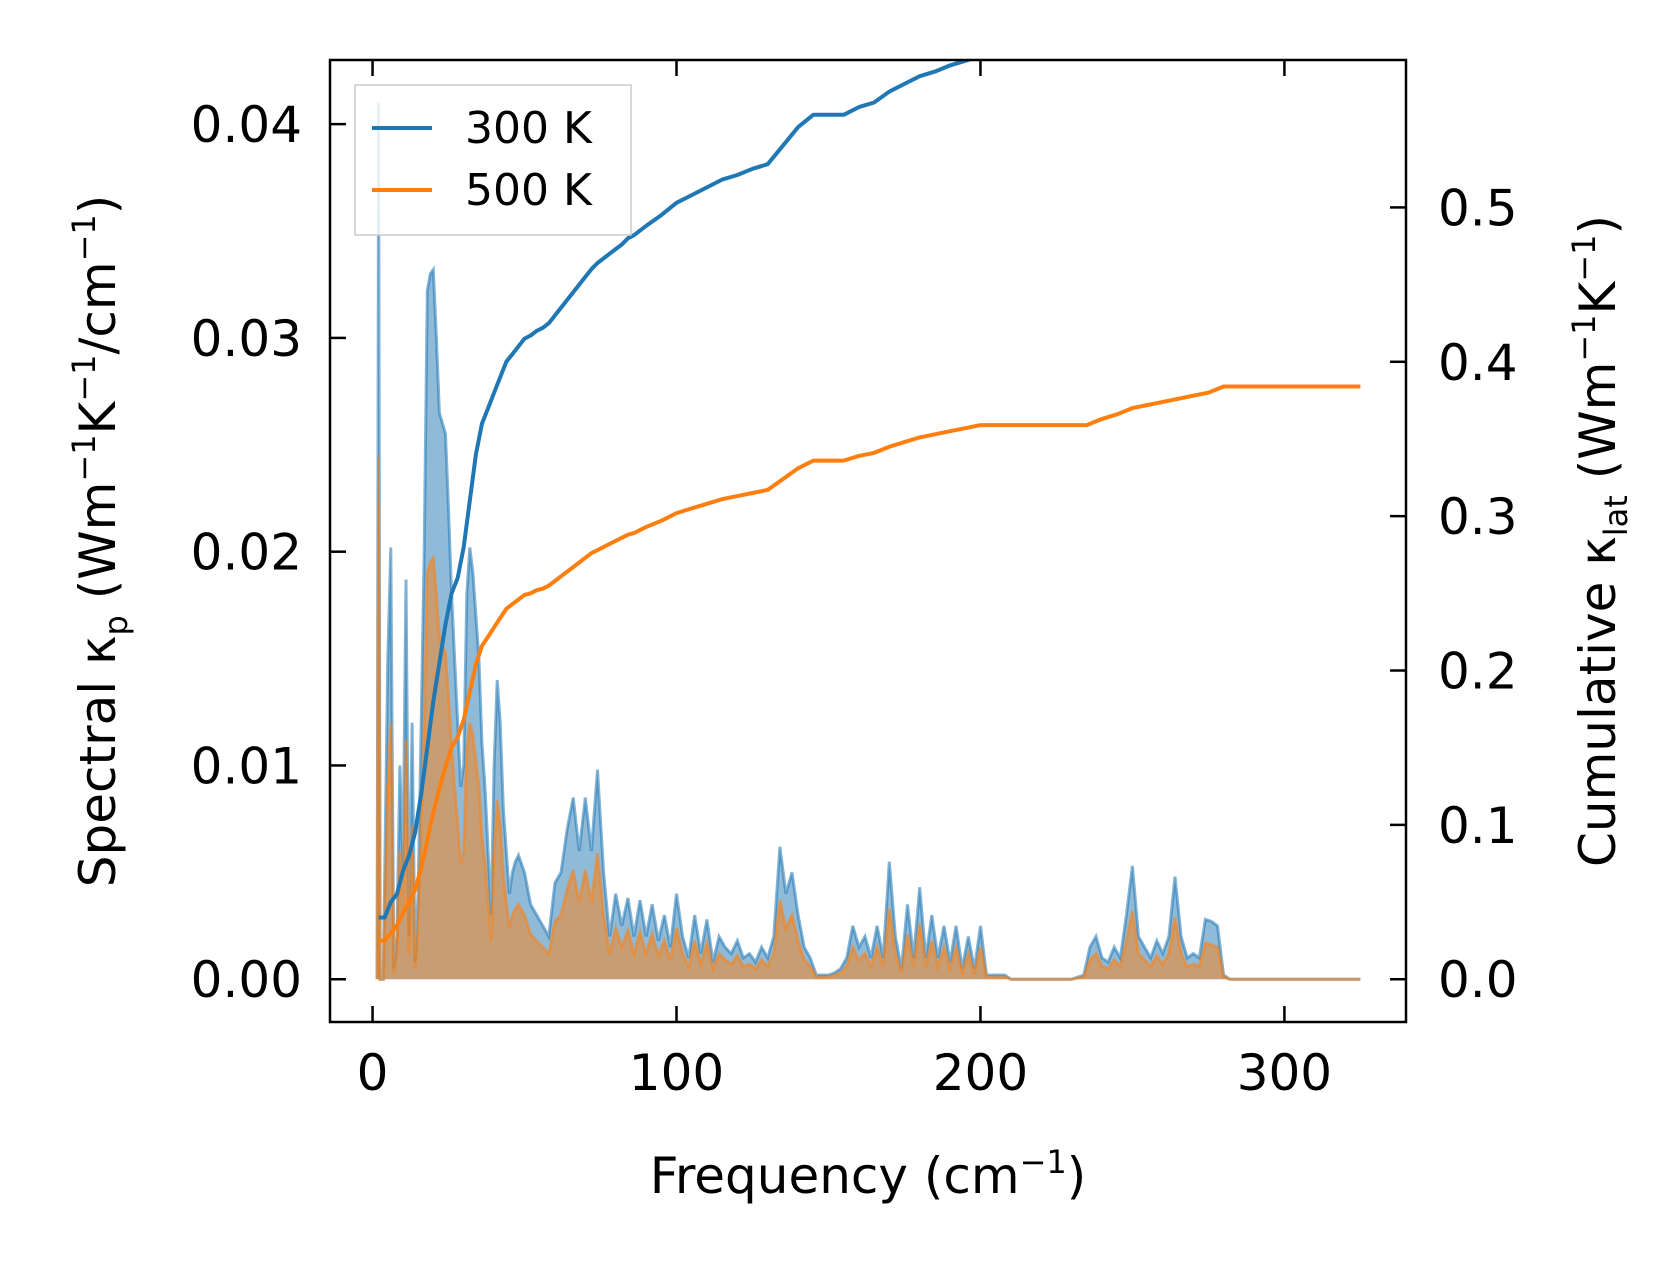 This screenshot has height=1264, width=1679. I want to click on legend-label-500k: 500 K, so click(529, 190).